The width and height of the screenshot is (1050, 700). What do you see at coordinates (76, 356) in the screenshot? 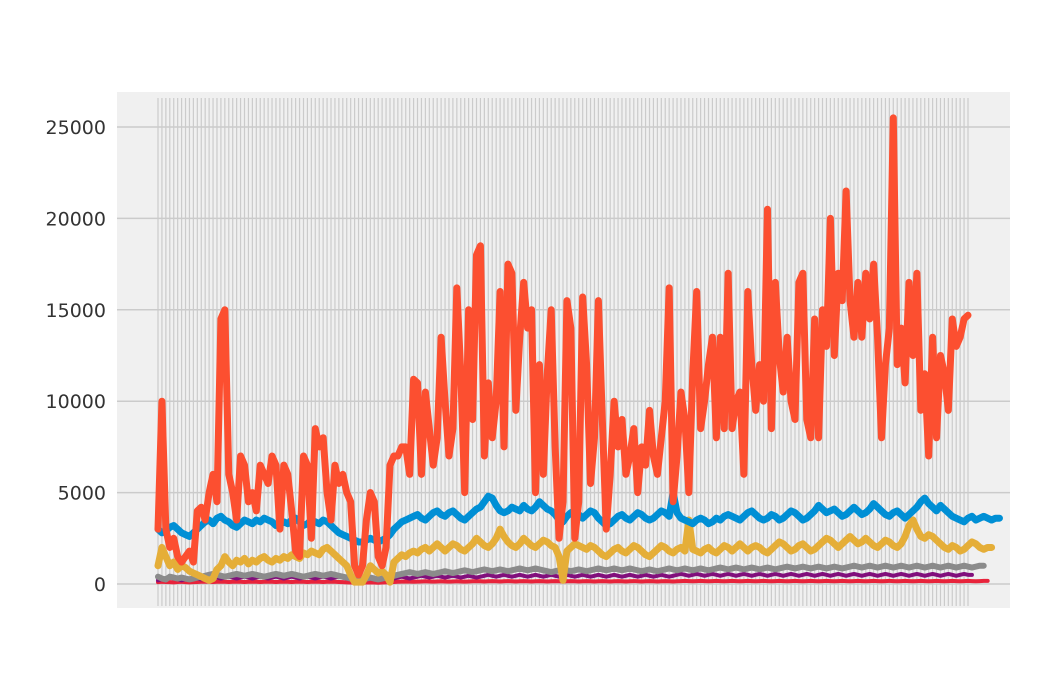
I see `y-tick-labels: 0 5000 10000 15000 20000 25000` at bounding box center [76, 356].